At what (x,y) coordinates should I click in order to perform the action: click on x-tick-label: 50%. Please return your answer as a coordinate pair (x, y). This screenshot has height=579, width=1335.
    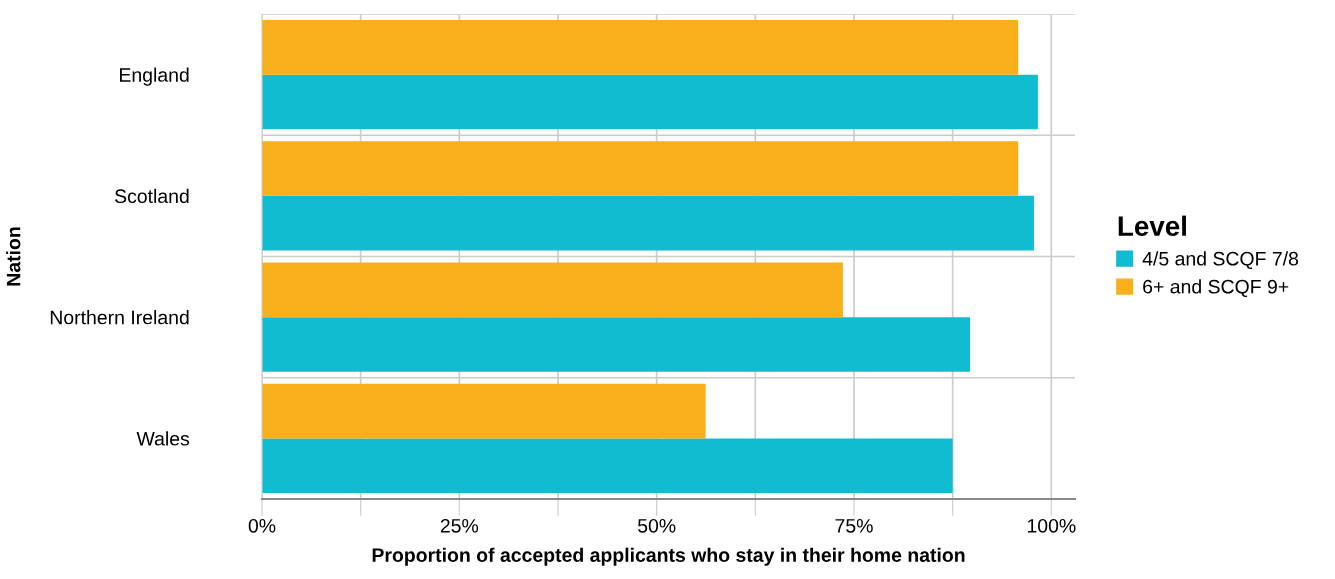
    Looking at the image, I should click on (656, 525).